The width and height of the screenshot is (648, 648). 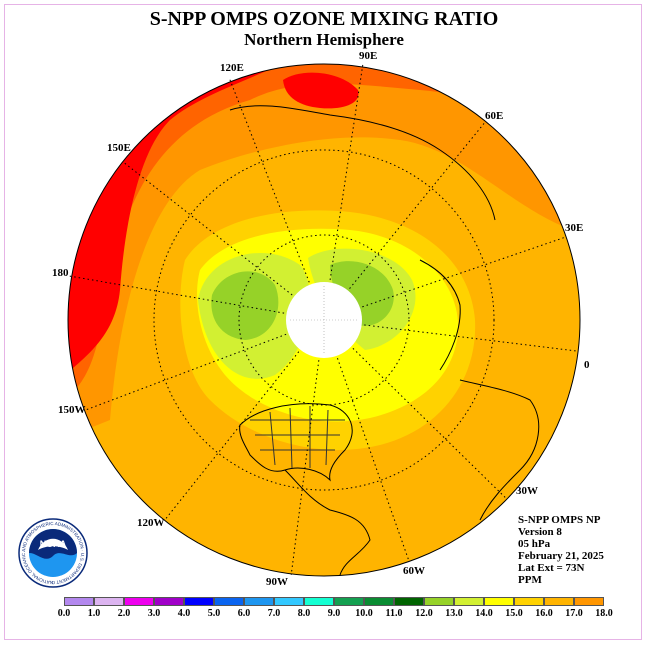 I want to click on colorbar-tick-label: 8.0, so click(x=304, y=613).